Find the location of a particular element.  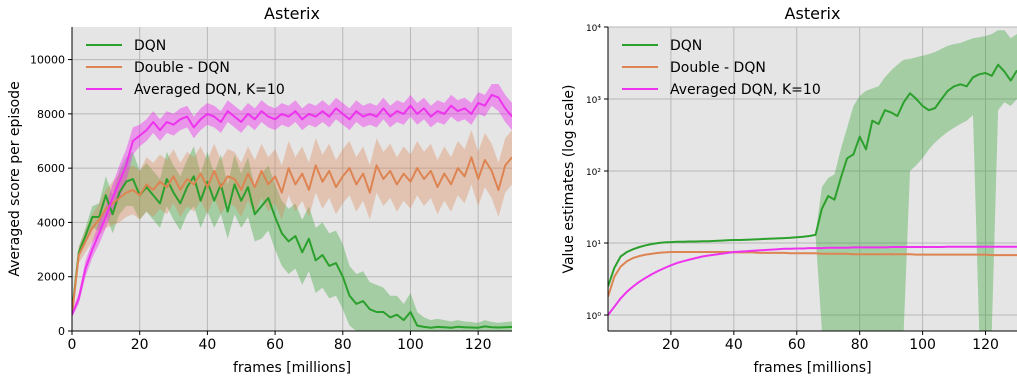

y-tick-label: 10⁴ is located at coordinates (593, 29).